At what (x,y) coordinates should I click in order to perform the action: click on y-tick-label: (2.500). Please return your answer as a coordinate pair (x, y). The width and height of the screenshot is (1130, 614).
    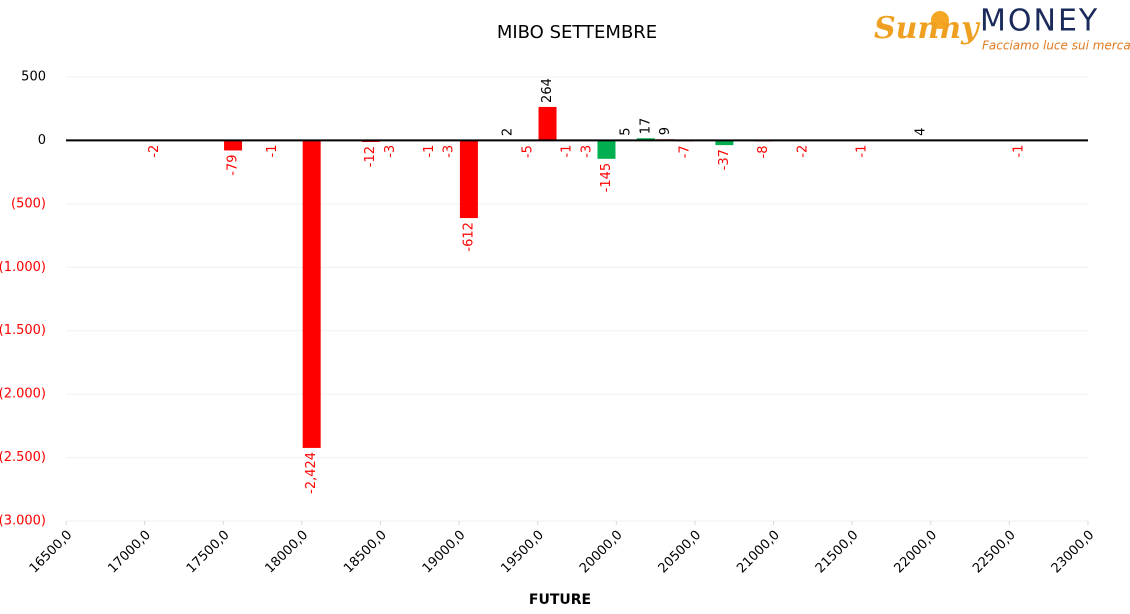
    Looking at the image, I should click on (23, 457).